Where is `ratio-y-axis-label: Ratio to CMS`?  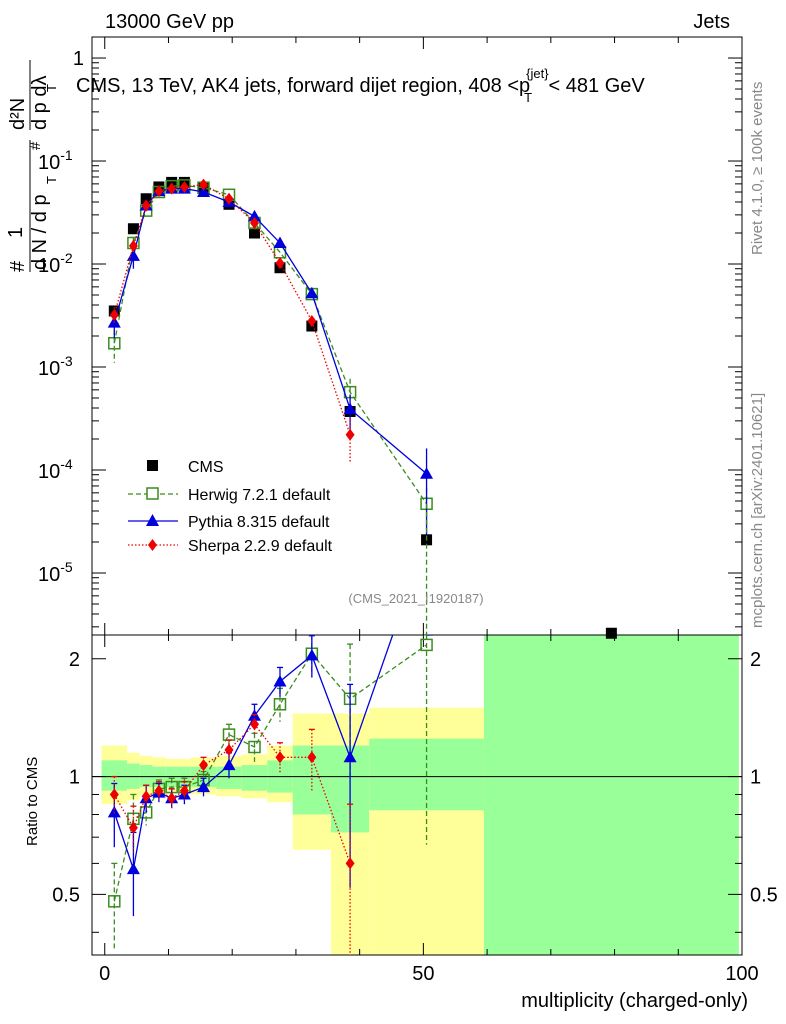
ratio-y-axis-label: Ratio to CMS is located at coordinates (32, 801).